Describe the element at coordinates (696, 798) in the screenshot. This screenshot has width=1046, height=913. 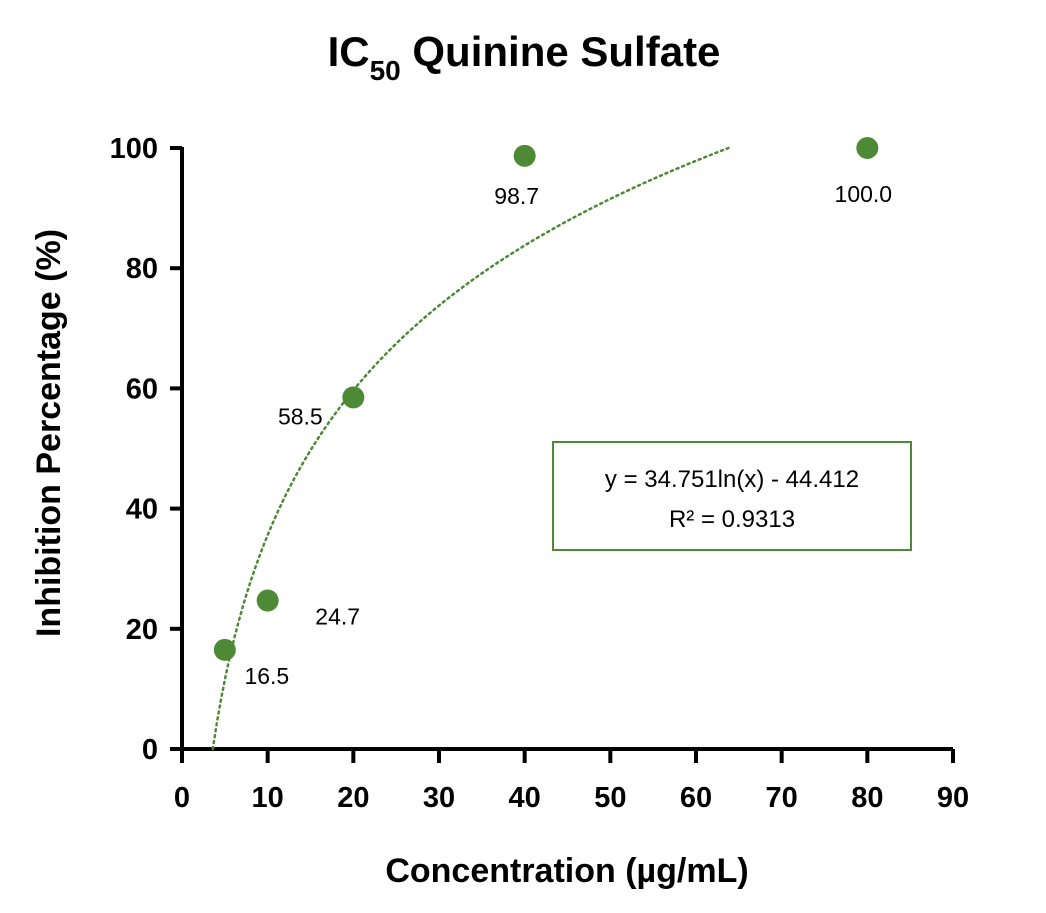
I see `x-tick-label: 60` at that location.